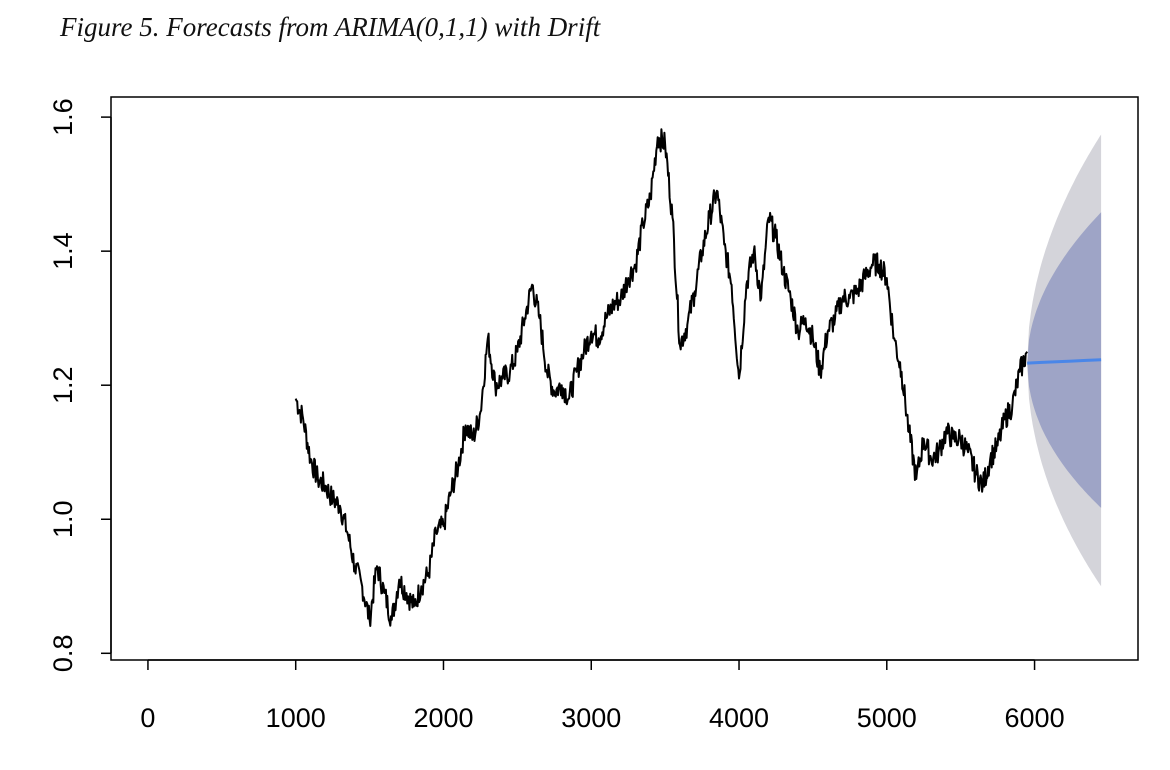  I want to click on forecast-mean-line, so click(1064, 361).